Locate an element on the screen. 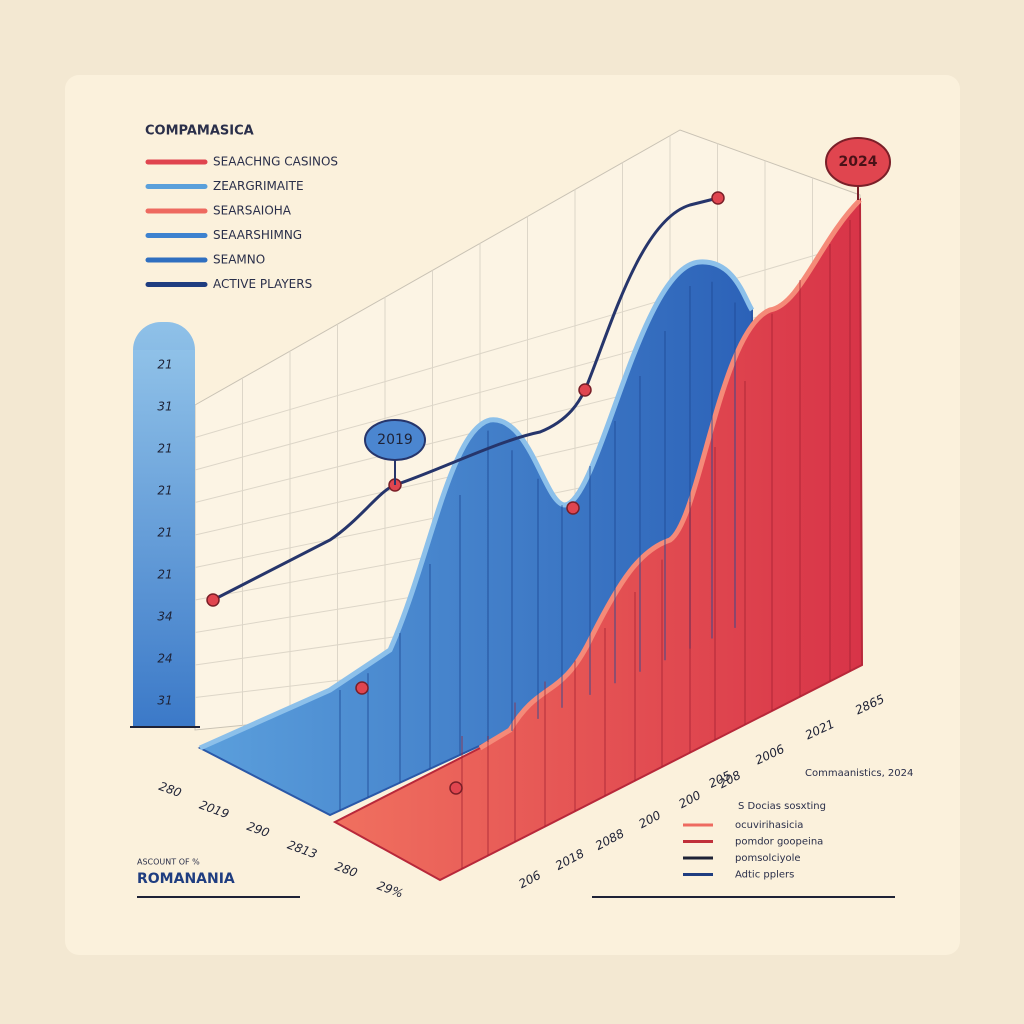 The height and width of the screenshot is (1024, 1024). legend-label: SEAMNO is located at coordinates (239, 260).